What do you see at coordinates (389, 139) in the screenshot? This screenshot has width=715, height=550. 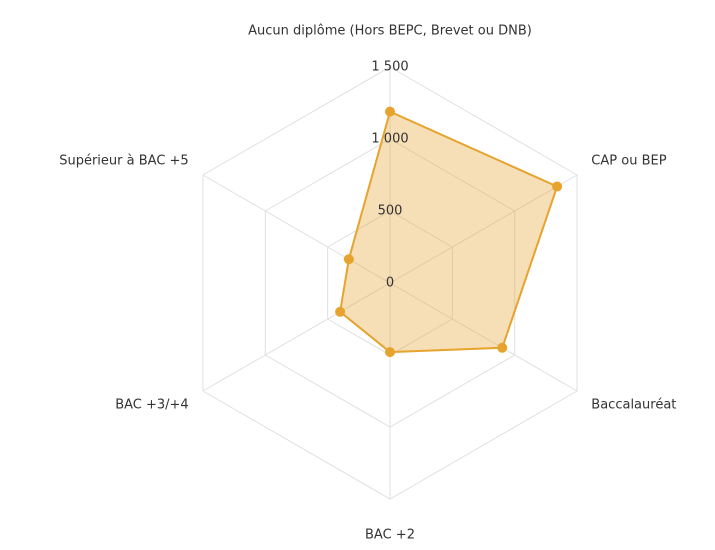 I see `y-tick-label: 1 000` at bounding box center [389, 139].